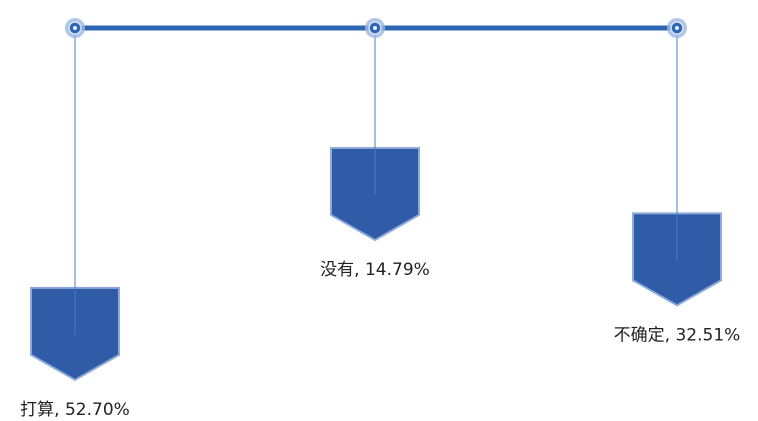 Image resolution: width=758 pixels, height=421 pixels. I want to click on data-label: 打算, 52.70%, so click(75, 410).